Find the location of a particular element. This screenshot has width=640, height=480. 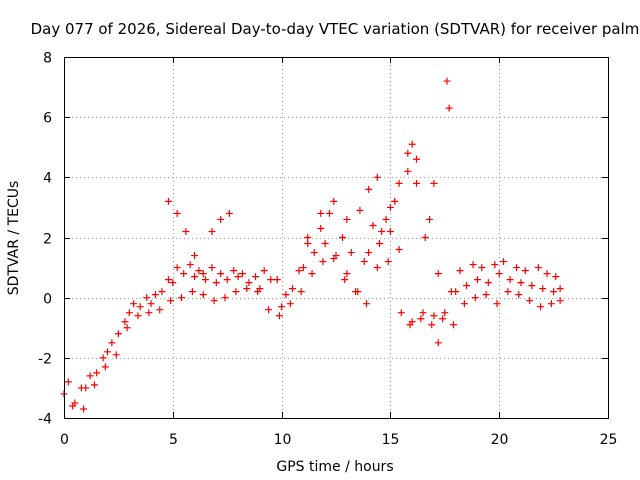

y-tick-label: 2 is located at coordinates (47, 240).